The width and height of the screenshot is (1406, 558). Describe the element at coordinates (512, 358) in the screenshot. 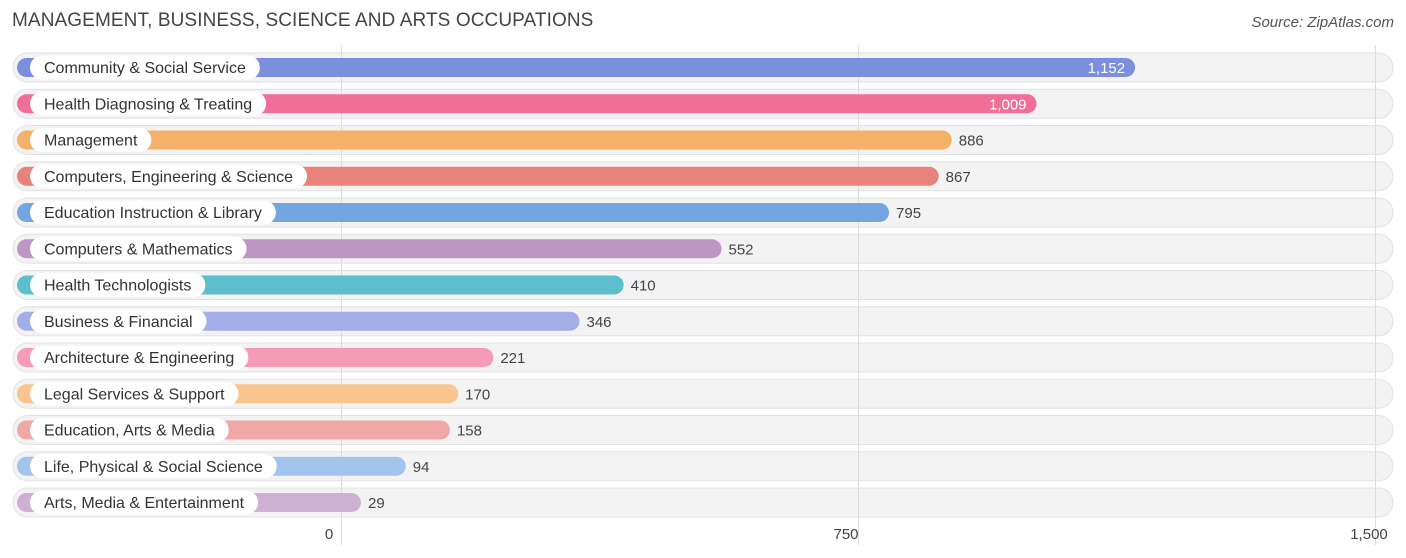

I see `value-label: 221` at that location.